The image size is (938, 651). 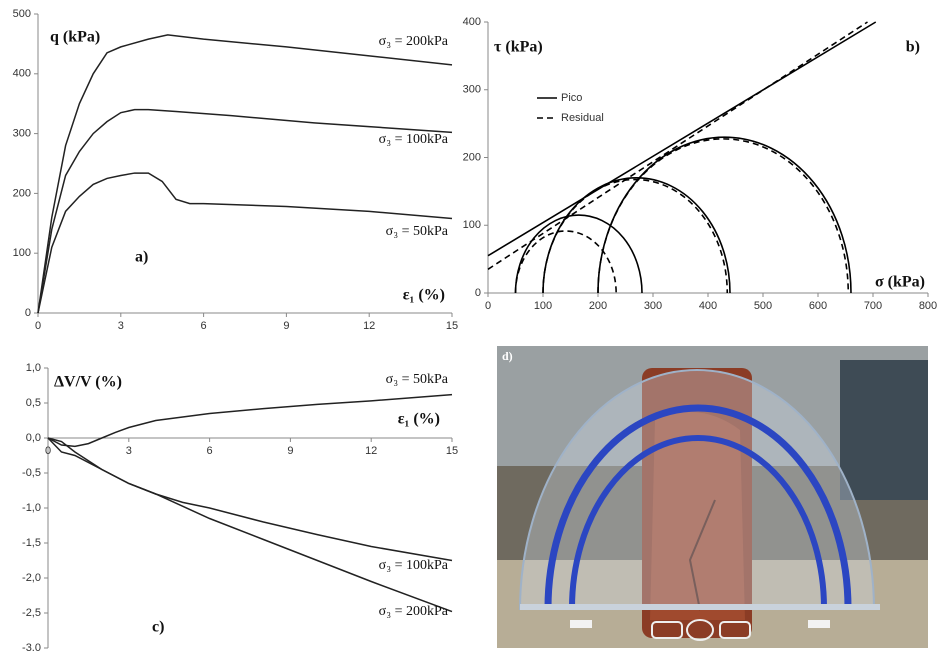 I want to click on y-tick-label: 0,5, so click(x=33, y=403).